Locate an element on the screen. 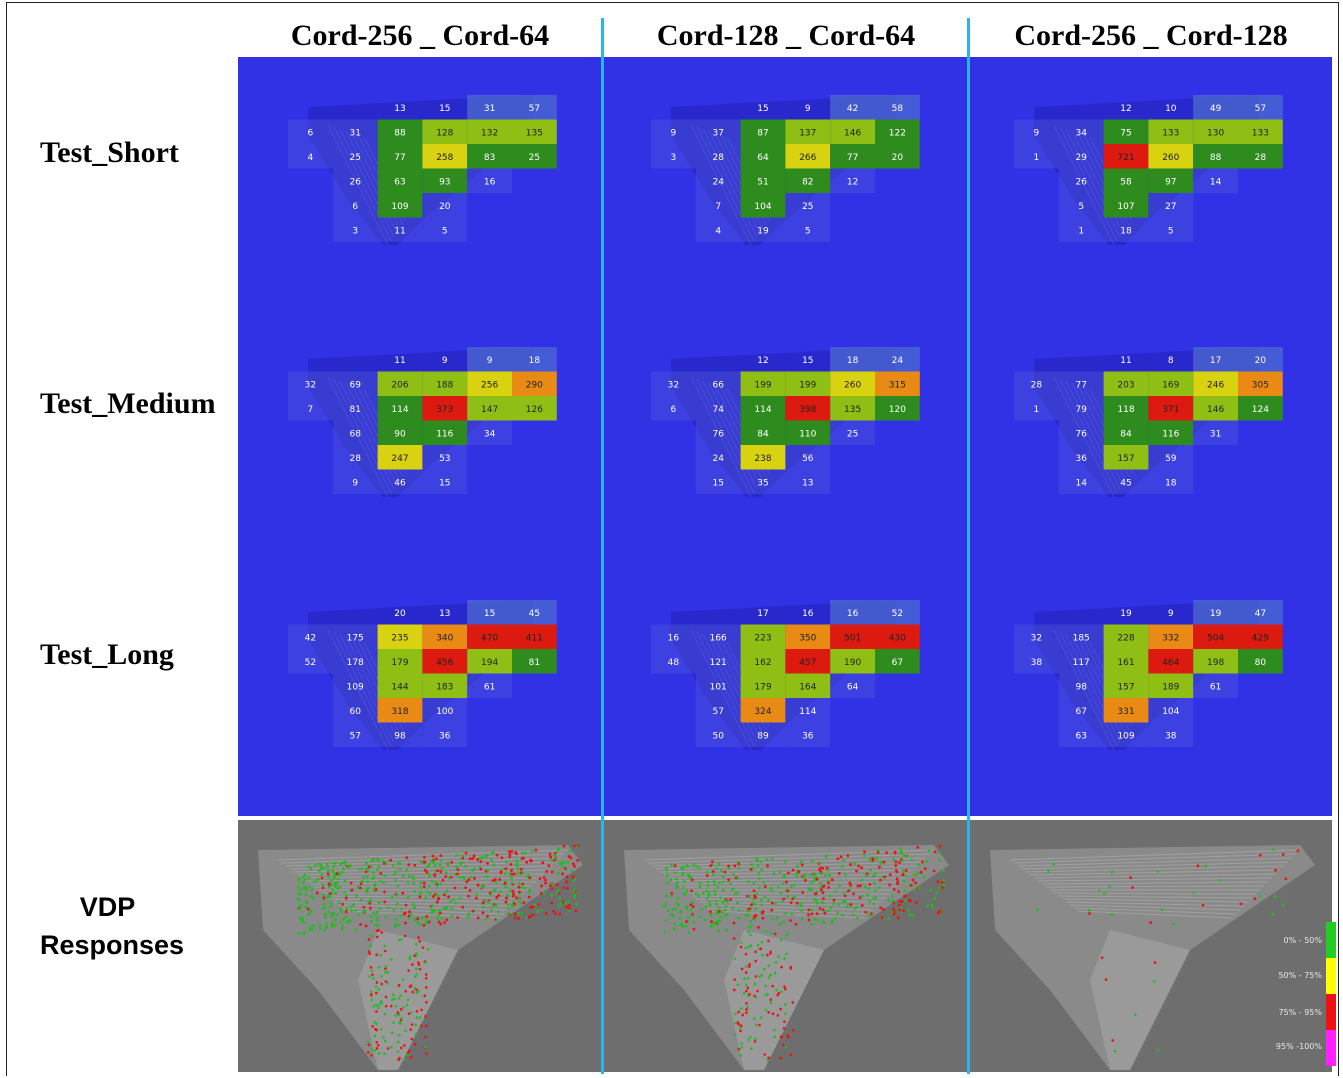  heat-cell-label: 11 is located at coordinates (399, 361).